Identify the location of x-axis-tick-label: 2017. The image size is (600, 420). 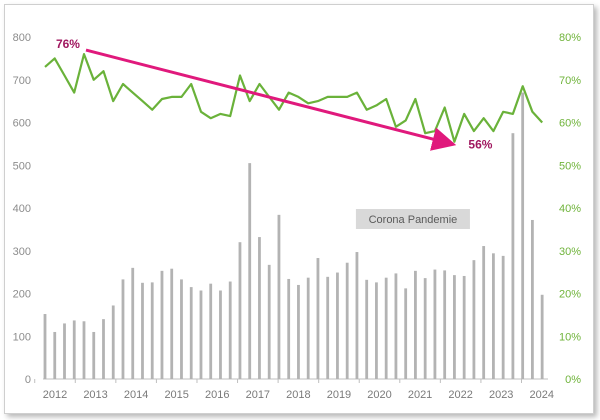
(258, 395).